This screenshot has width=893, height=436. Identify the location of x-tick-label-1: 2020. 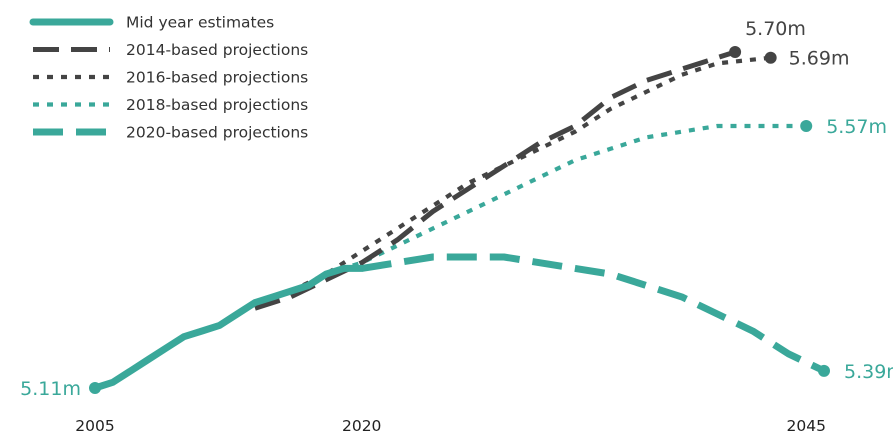
(361, 426).